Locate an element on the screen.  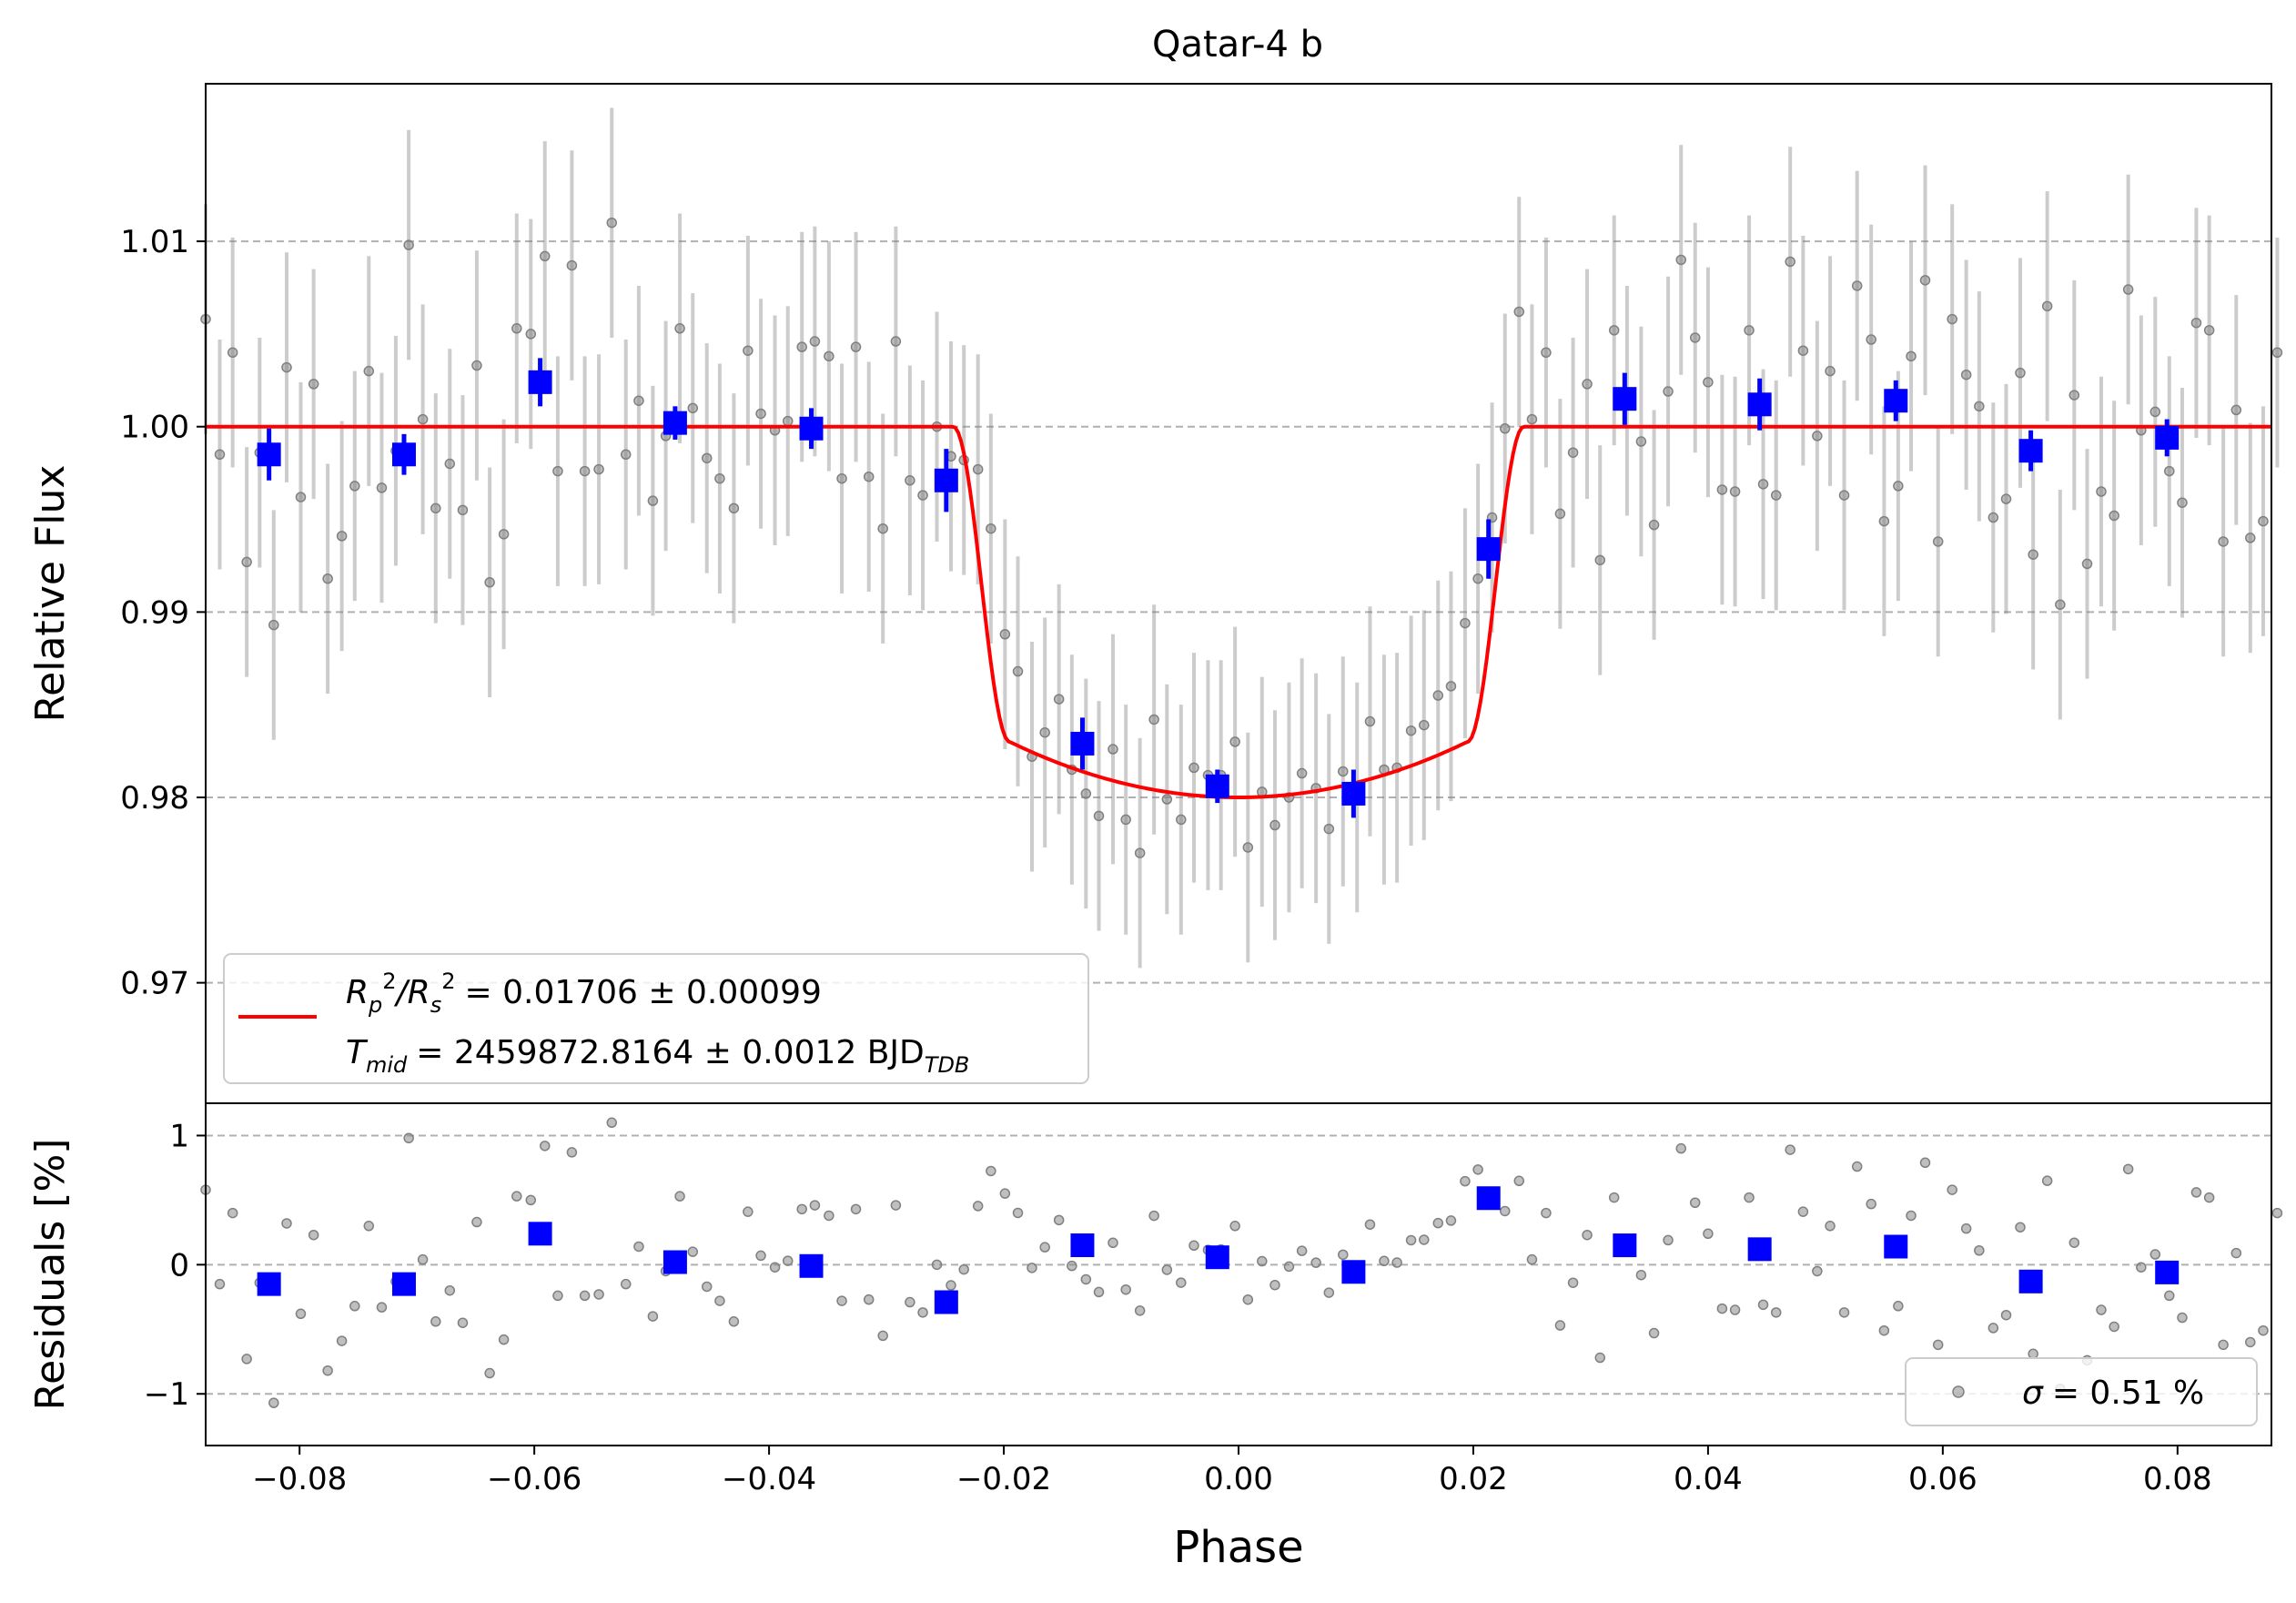
residual-y-ticks: −1 0 1 is located at coordinates (175, 1265).